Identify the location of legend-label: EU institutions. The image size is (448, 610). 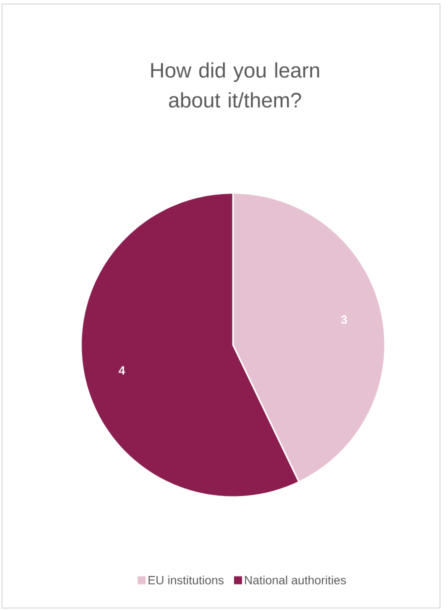
(186, 580).